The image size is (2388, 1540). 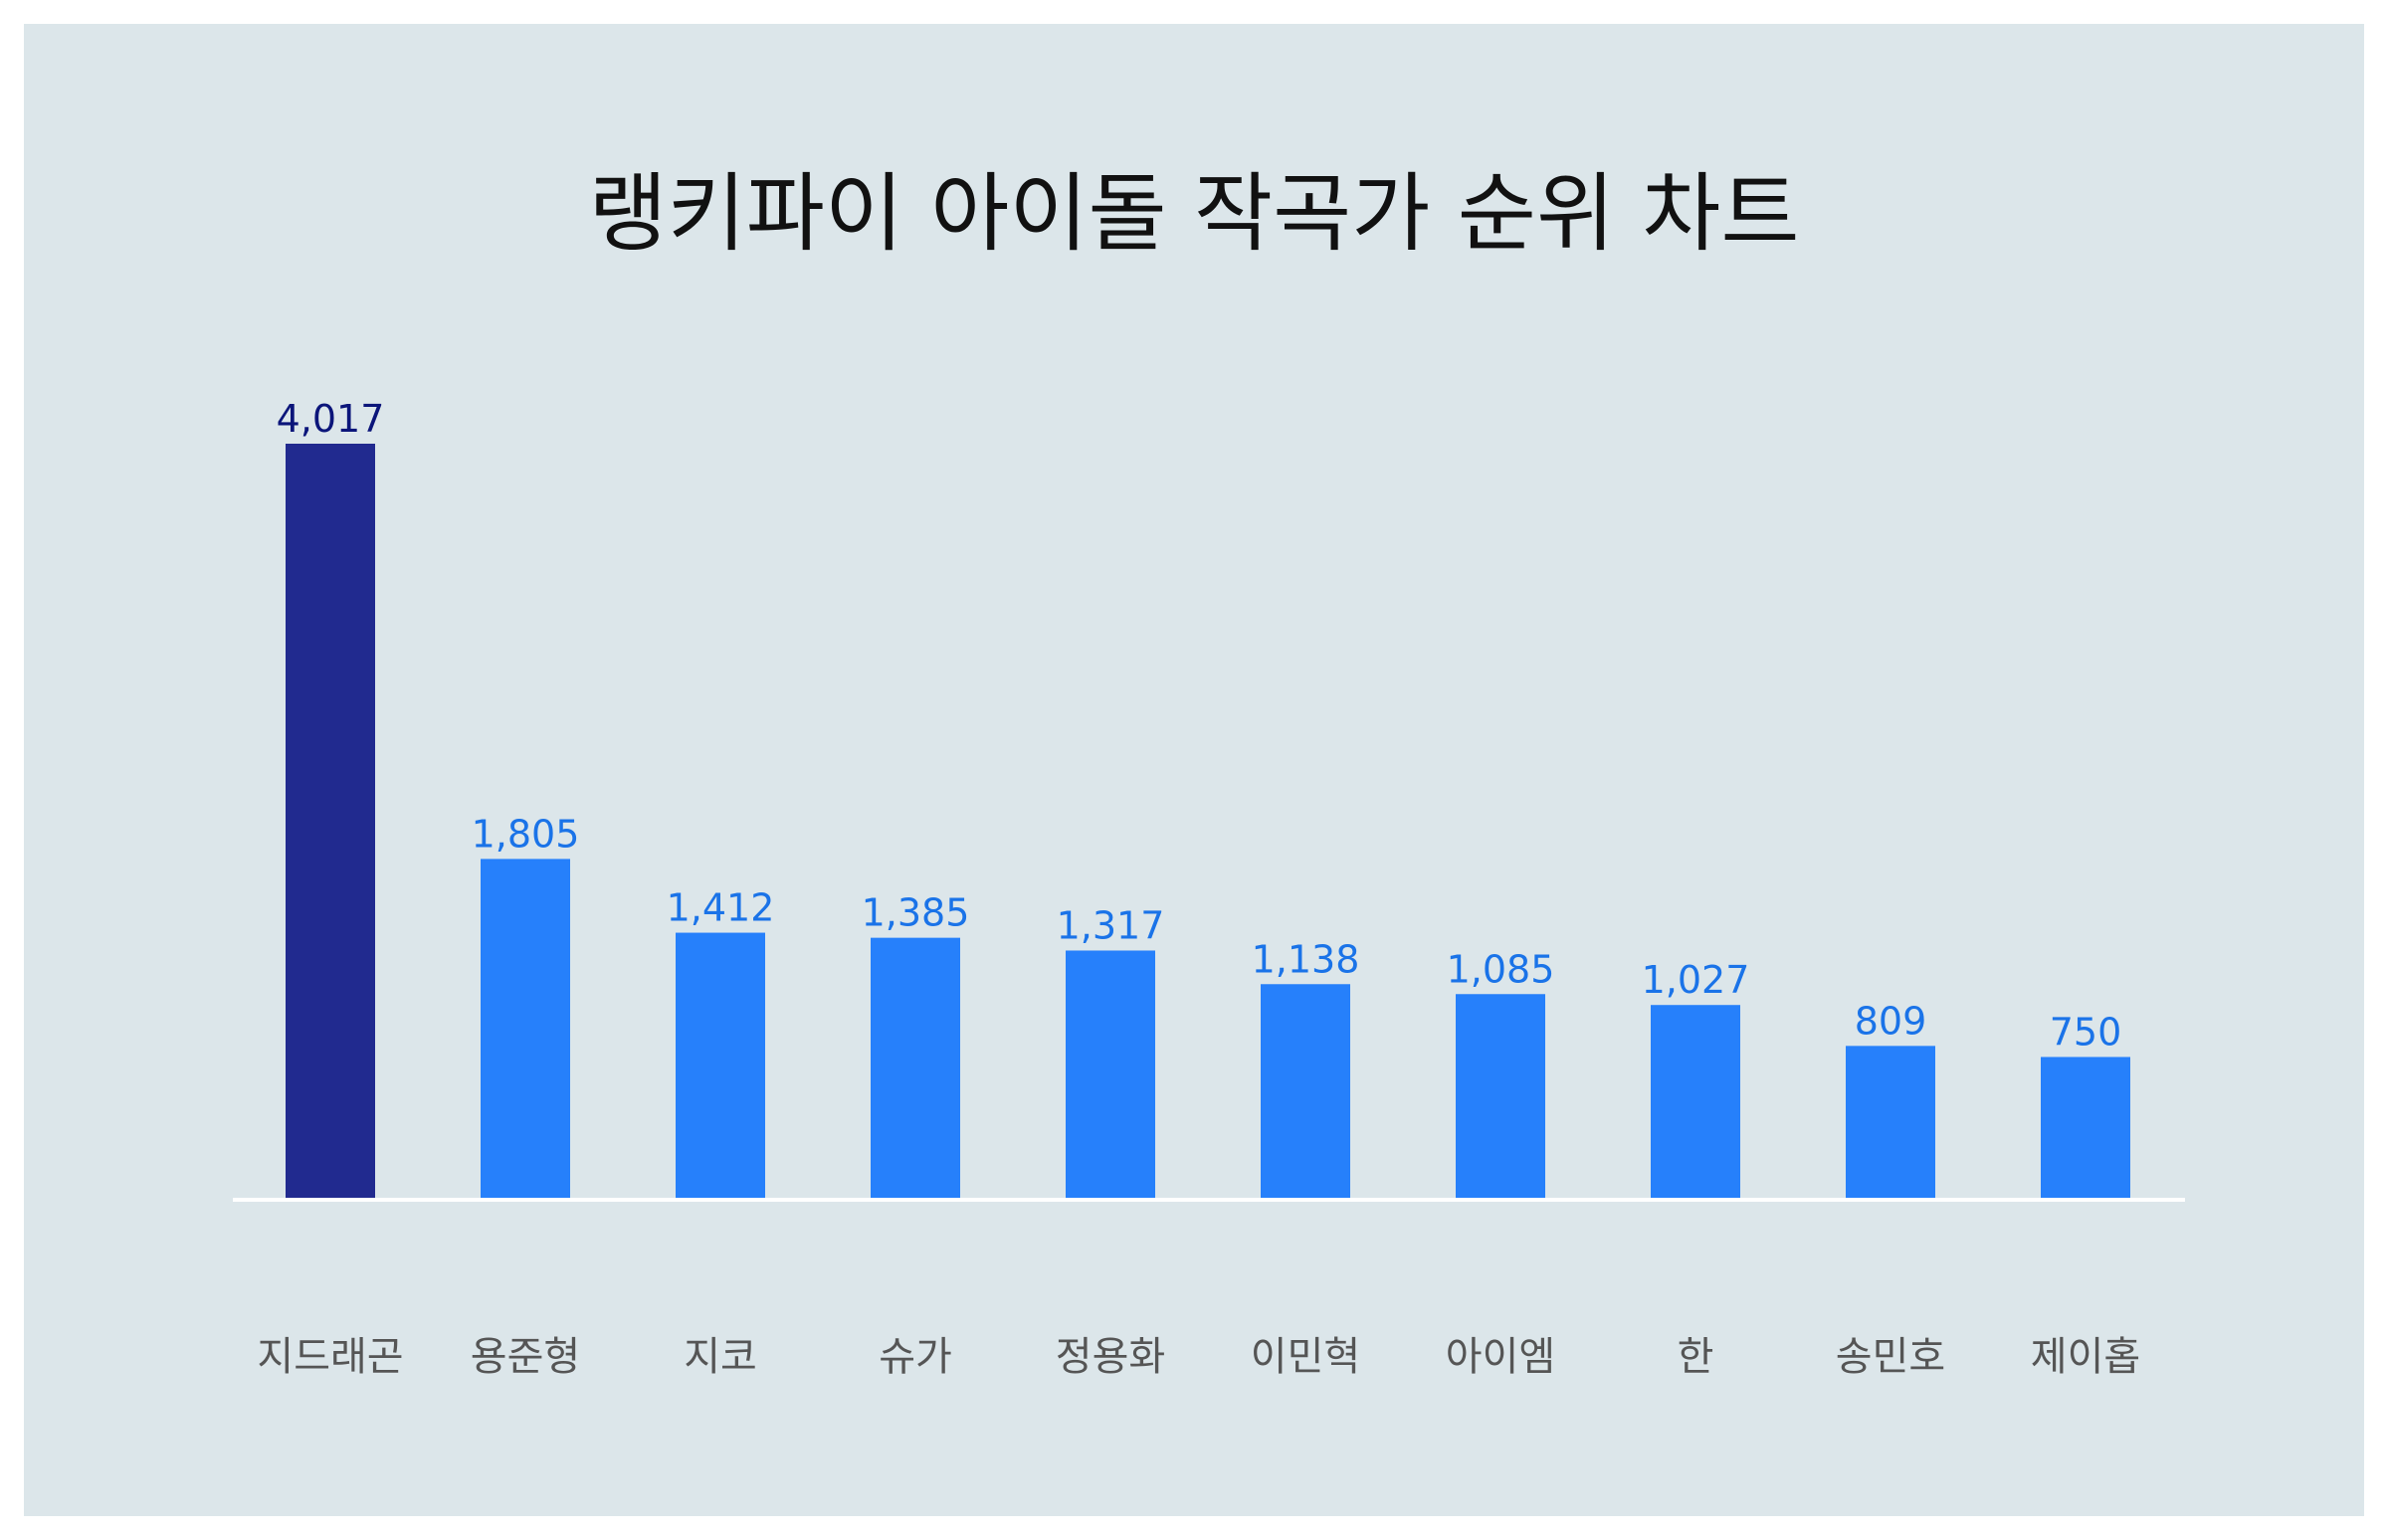 I want to click on value-label-4: 1,317, so click(x=1111, y=925).